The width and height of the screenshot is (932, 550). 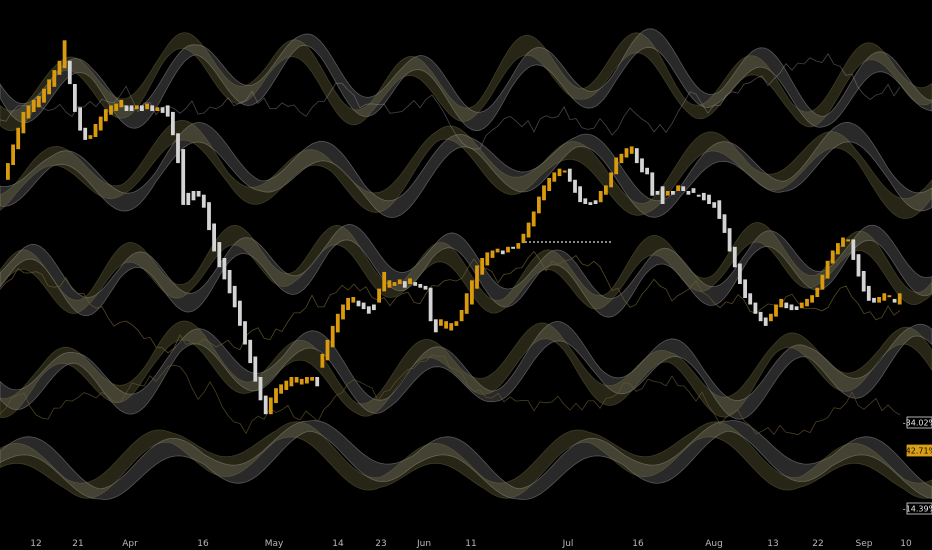 I want to click on x-tick-label: 22, so click(x=817, y=544).